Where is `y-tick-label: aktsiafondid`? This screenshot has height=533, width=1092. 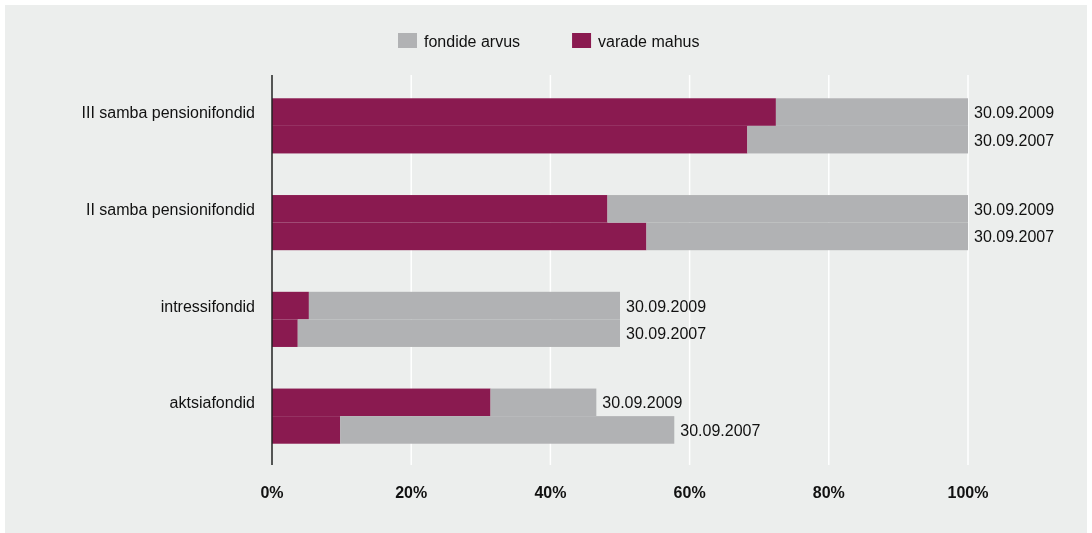
y-tick-label: aktsiafondid is located at coordinates (212, 403).